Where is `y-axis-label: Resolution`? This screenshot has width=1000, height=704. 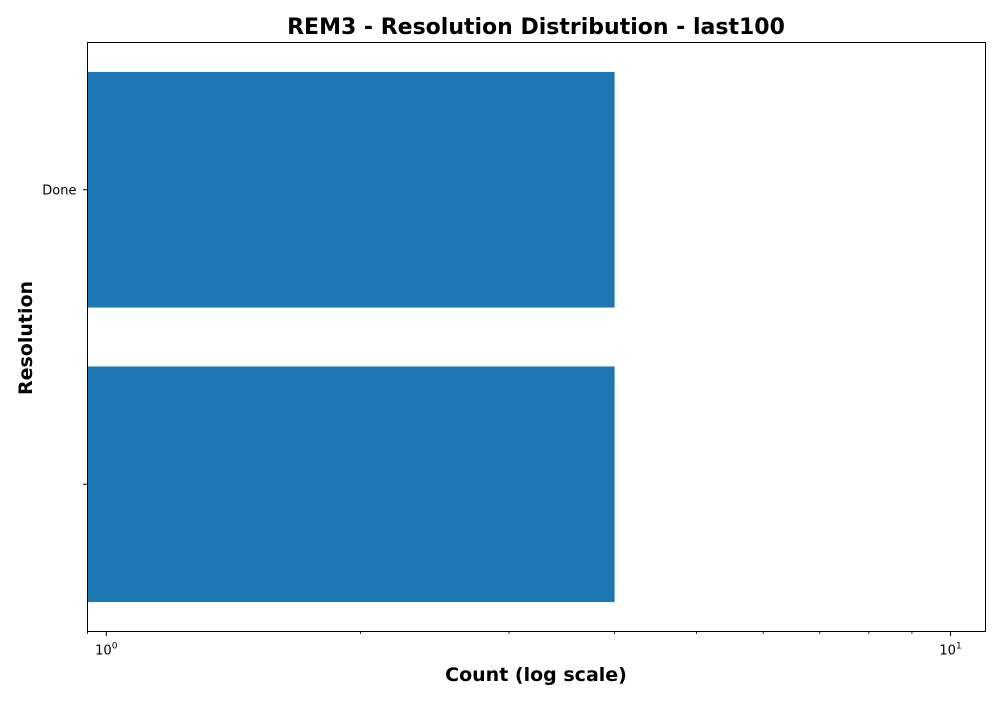 y-axis-label: Resolution is located at coordinates (26, 338).